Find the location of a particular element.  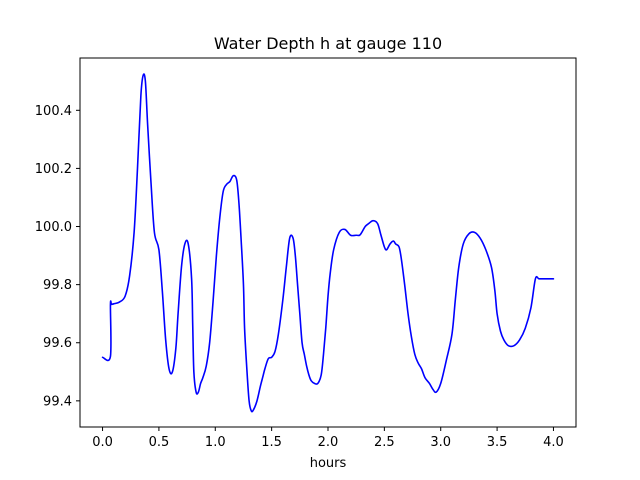

y-tick-label: 100.0 is located at coordinates (53, 227).